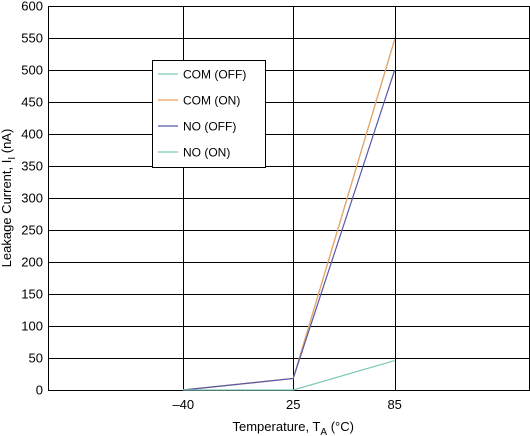 The width and height of the screenshot is (530, 436). What do you see at coordinates (32, 134) in the screenshot?
I see `y-tick-label: 400` at bounding box center [32, 134].